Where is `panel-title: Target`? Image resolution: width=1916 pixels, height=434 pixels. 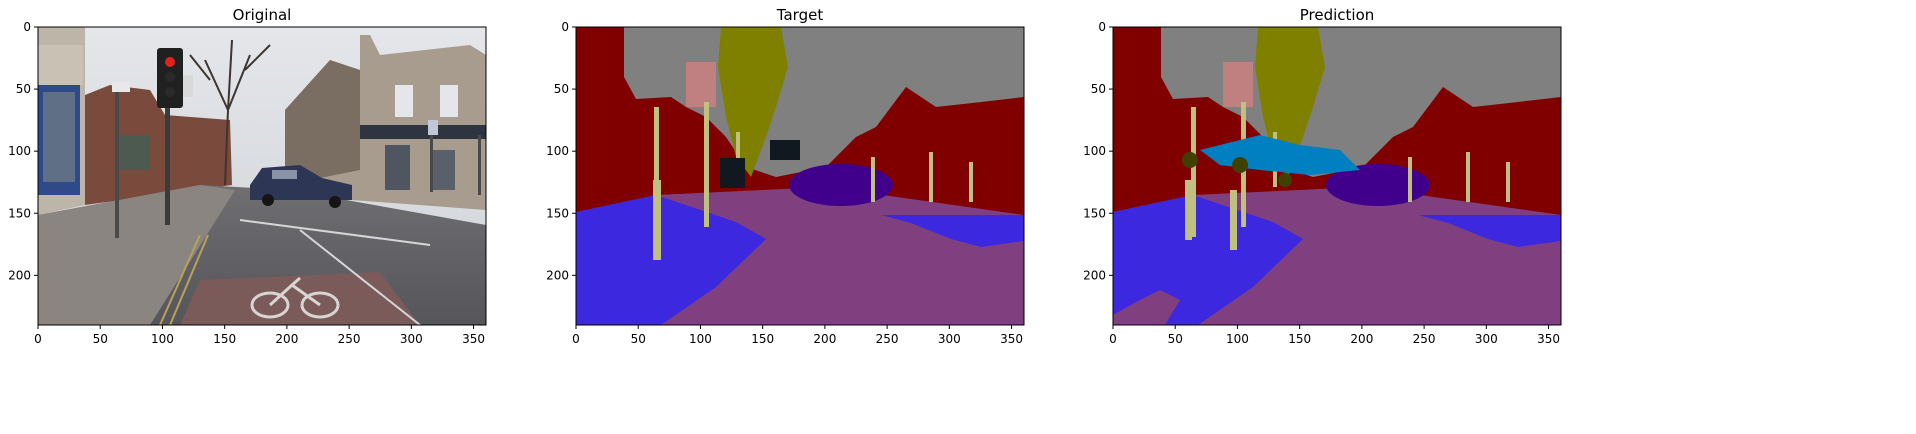 panel-title: Target is located at coordinates (800, 15).